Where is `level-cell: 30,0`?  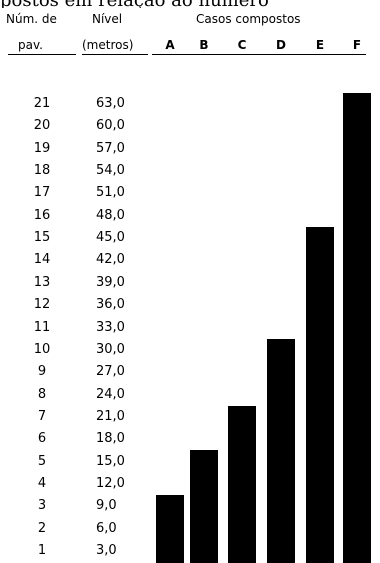 level-cell: 30,0 is located at coordinates (110, 349).